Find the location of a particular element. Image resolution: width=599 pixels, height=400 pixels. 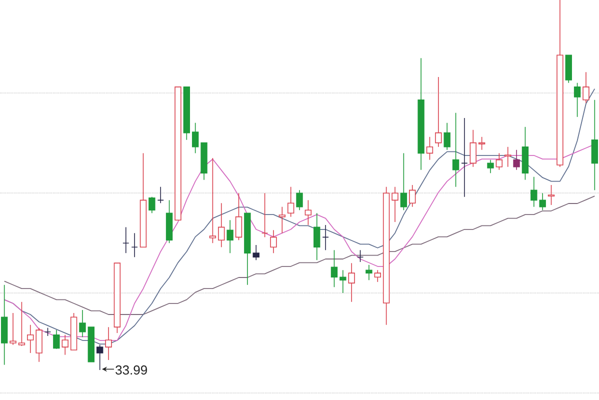

annotation: 33.99 is located at coordinates (131, 370).